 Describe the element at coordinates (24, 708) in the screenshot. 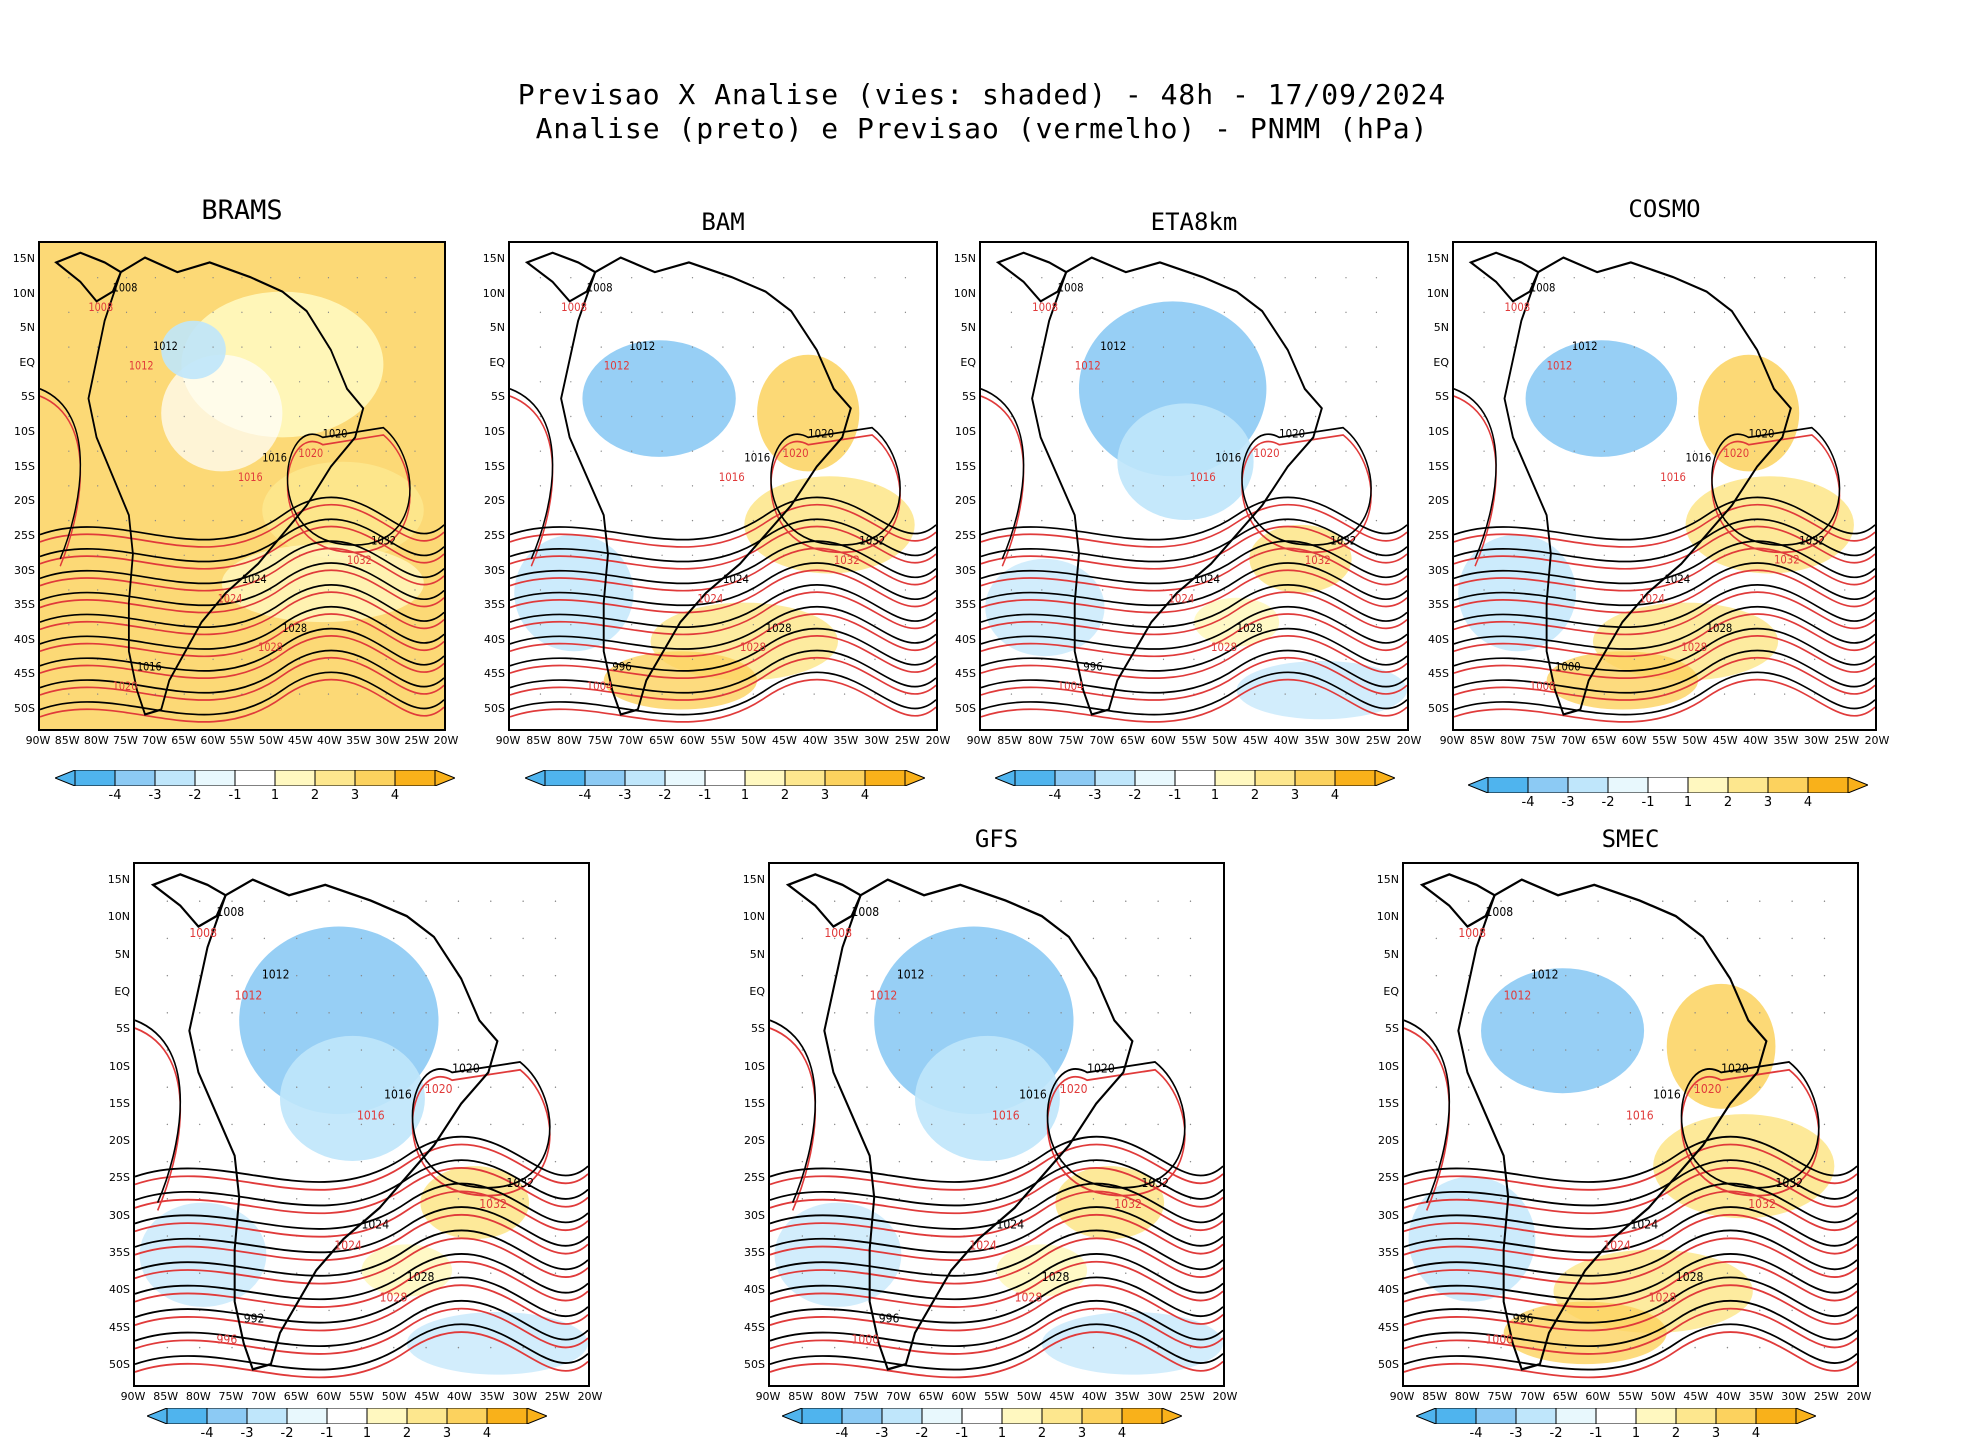

I see `lat-tick-label: 50S` at that location.